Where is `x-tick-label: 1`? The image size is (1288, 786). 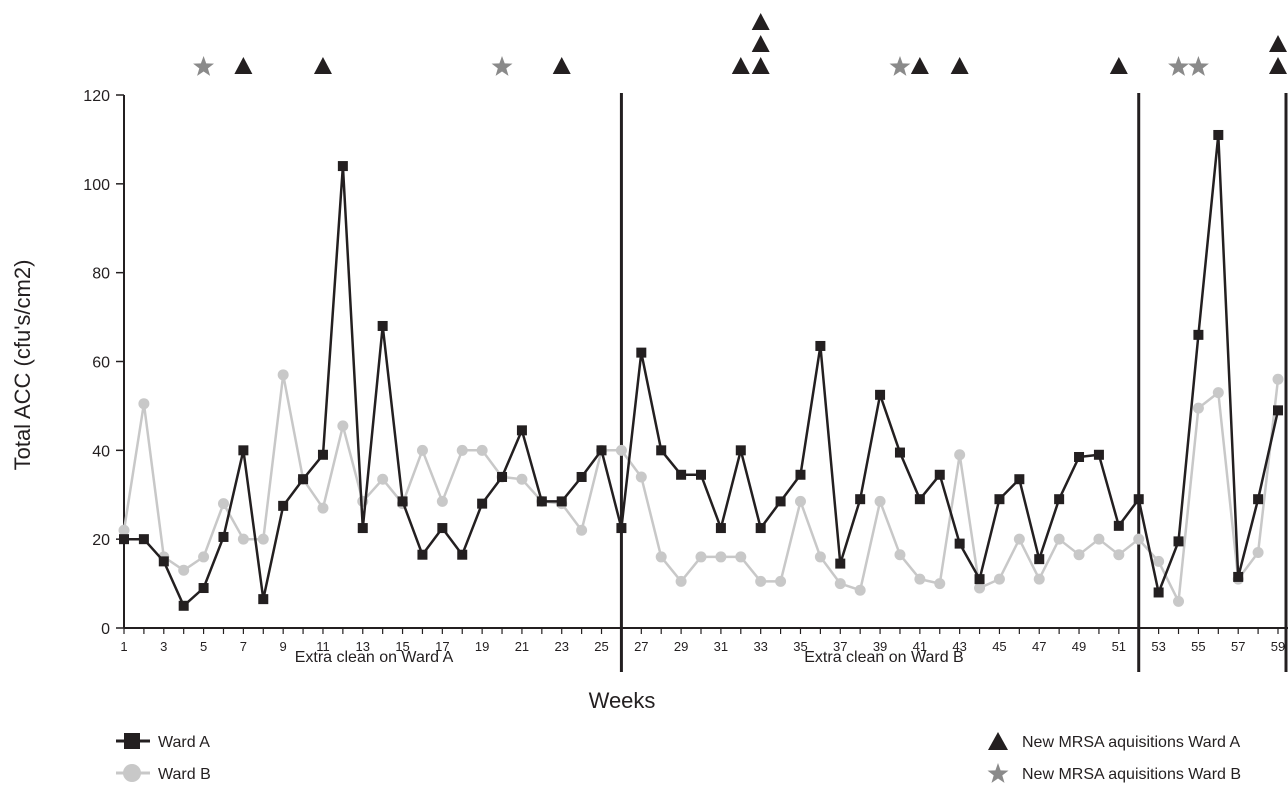 x-tick-label: 1 is located at coordinates (123, 646).